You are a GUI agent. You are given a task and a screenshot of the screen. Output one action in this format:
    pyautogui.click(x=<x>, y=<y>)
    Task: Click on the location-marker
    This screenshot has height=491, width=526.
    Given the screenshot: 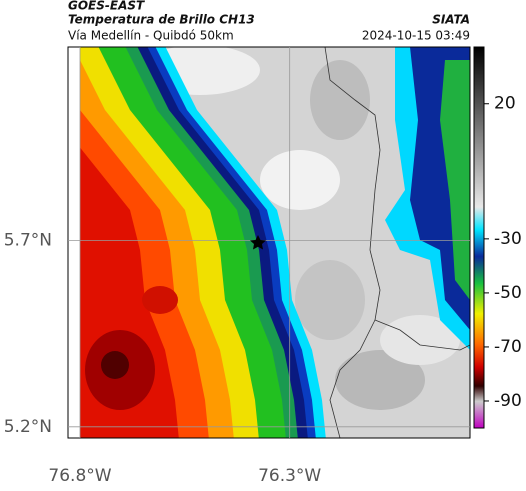 What is the action you would take?
    pyautogui.click(x=258, y=242)
    